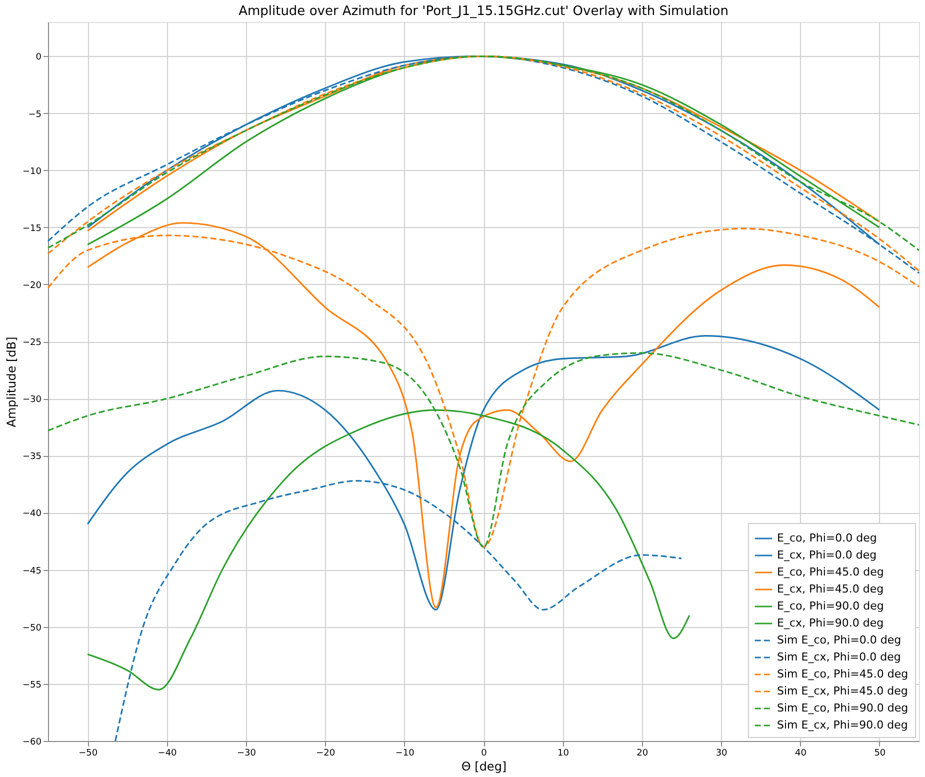 The image size is (925, 777). What do you see at coordinates (32, 571) in the screenshot?
I see `y-tick-label: −45` at bounding box center [32, 571].